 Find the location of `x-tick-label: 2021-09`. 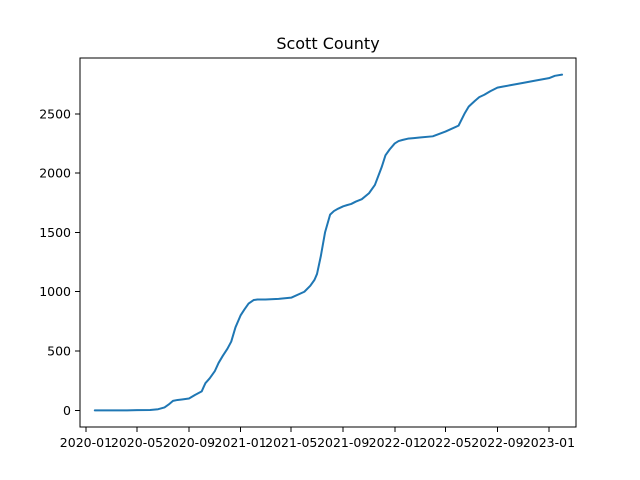

x-tick-label: 2021-09 is located at coordinates (343, 442).